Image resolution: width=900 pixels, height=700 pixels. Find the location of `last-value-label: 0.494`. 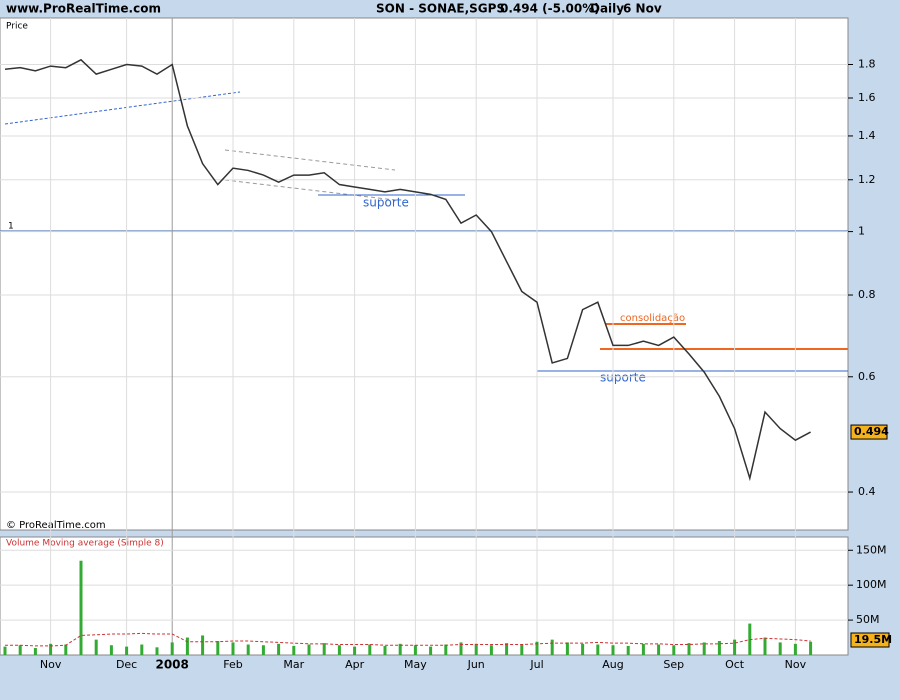

last-value-label: 0.494 is located at coordinates (871, 431).